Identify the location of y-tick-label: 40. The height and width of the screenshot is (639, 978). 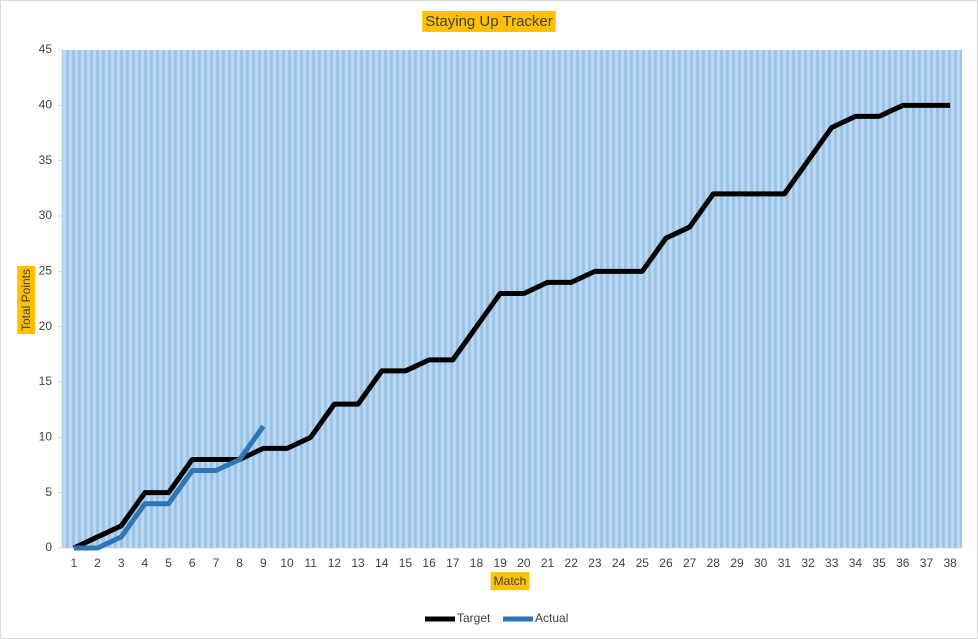
(46, 105).